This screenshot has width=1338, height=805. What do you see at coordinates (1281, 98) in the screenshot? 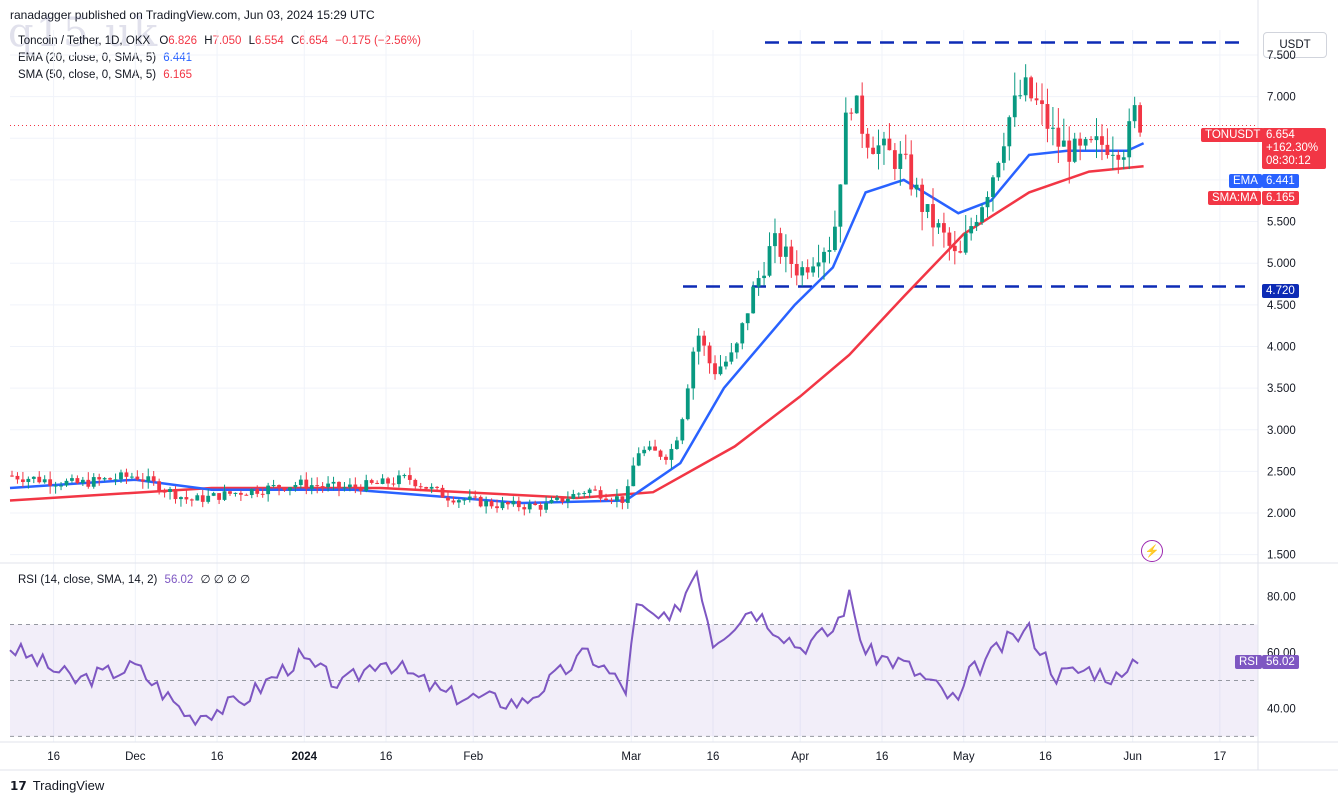
I see `price-tick-label: 7.000` at bounding box center [1281, 98].